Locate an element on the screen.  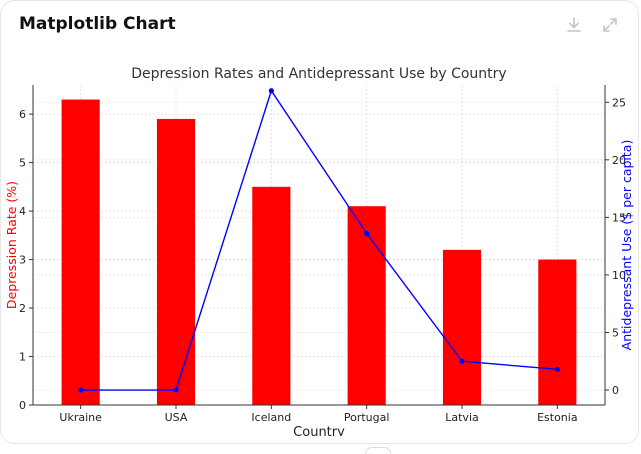
download-icon is located at coordinates (574, 25).